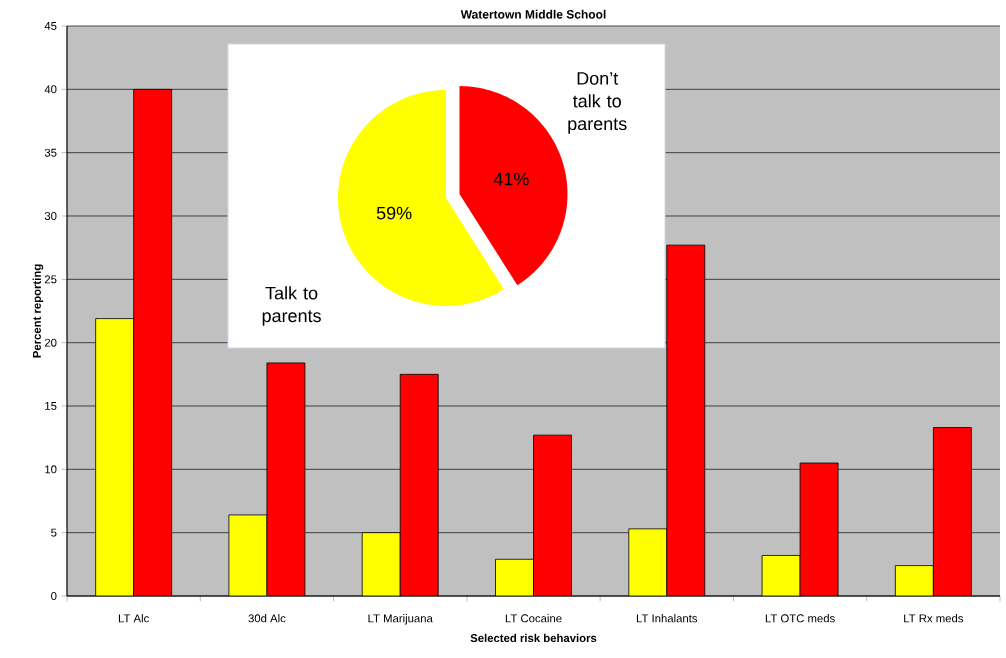  I want to click on y-tick-label: 40, so click(50, 89).